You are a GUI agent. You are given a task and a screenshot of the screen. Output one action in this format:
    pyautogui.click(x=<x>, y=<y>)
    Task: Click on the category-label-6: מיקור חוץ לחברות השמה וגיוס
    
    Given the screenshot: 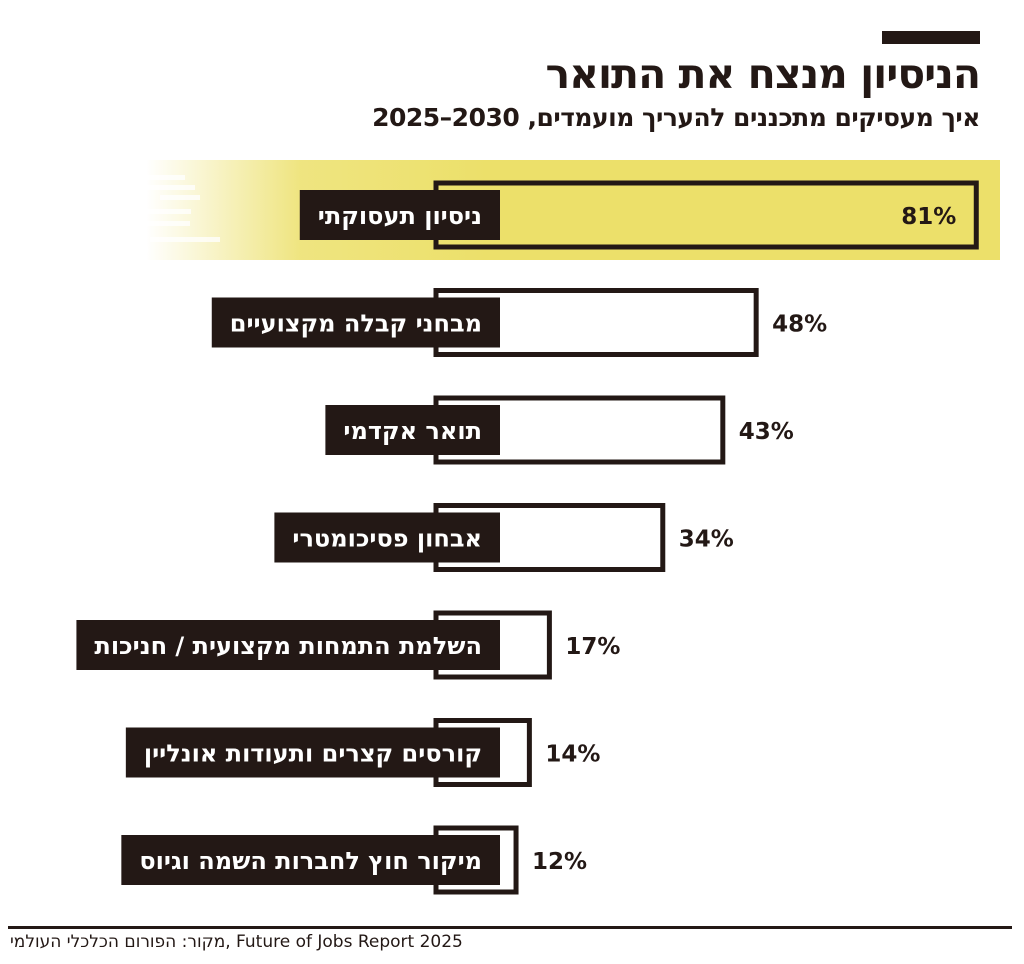 What is the action you would take?
    pyautogui.click(x=310, y=861)
    